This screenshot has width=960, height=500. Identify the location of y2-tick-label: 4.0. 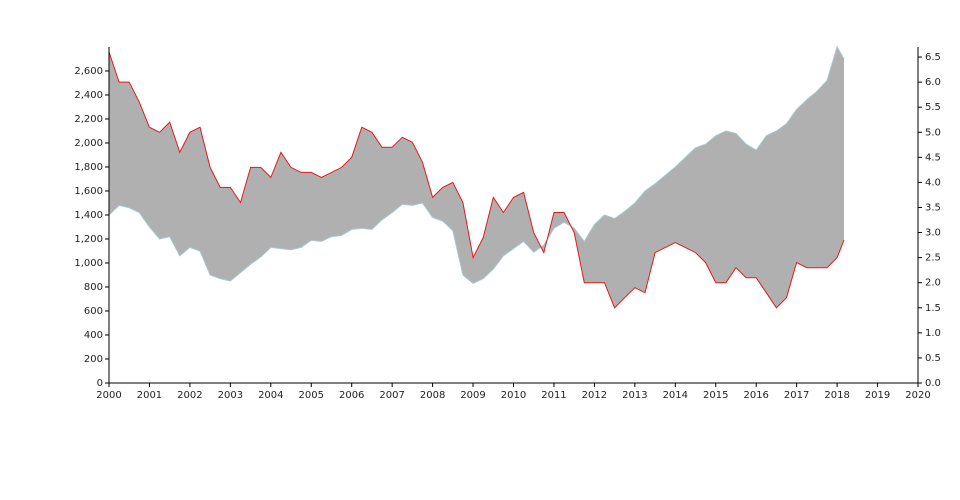
(933, 182).